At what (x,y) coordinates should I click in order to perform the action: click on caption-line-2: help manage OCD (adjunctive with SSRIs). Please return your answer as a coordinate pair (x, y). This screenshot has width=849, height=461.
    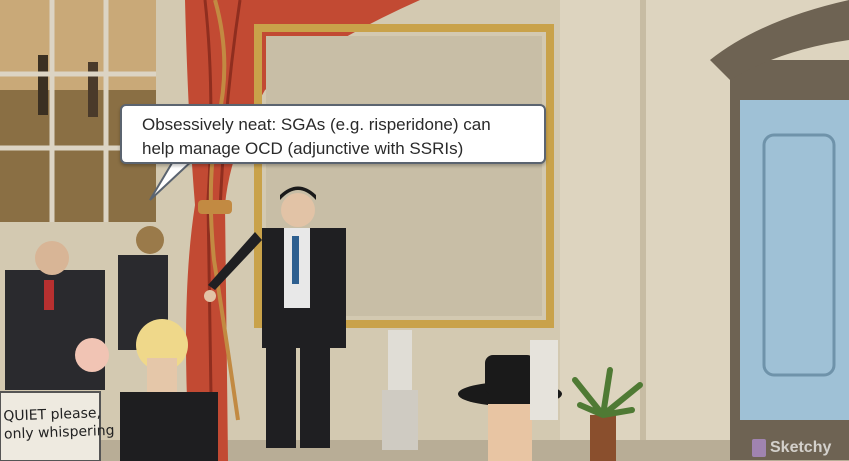
    Looking at the image, I should click on (303, 148).